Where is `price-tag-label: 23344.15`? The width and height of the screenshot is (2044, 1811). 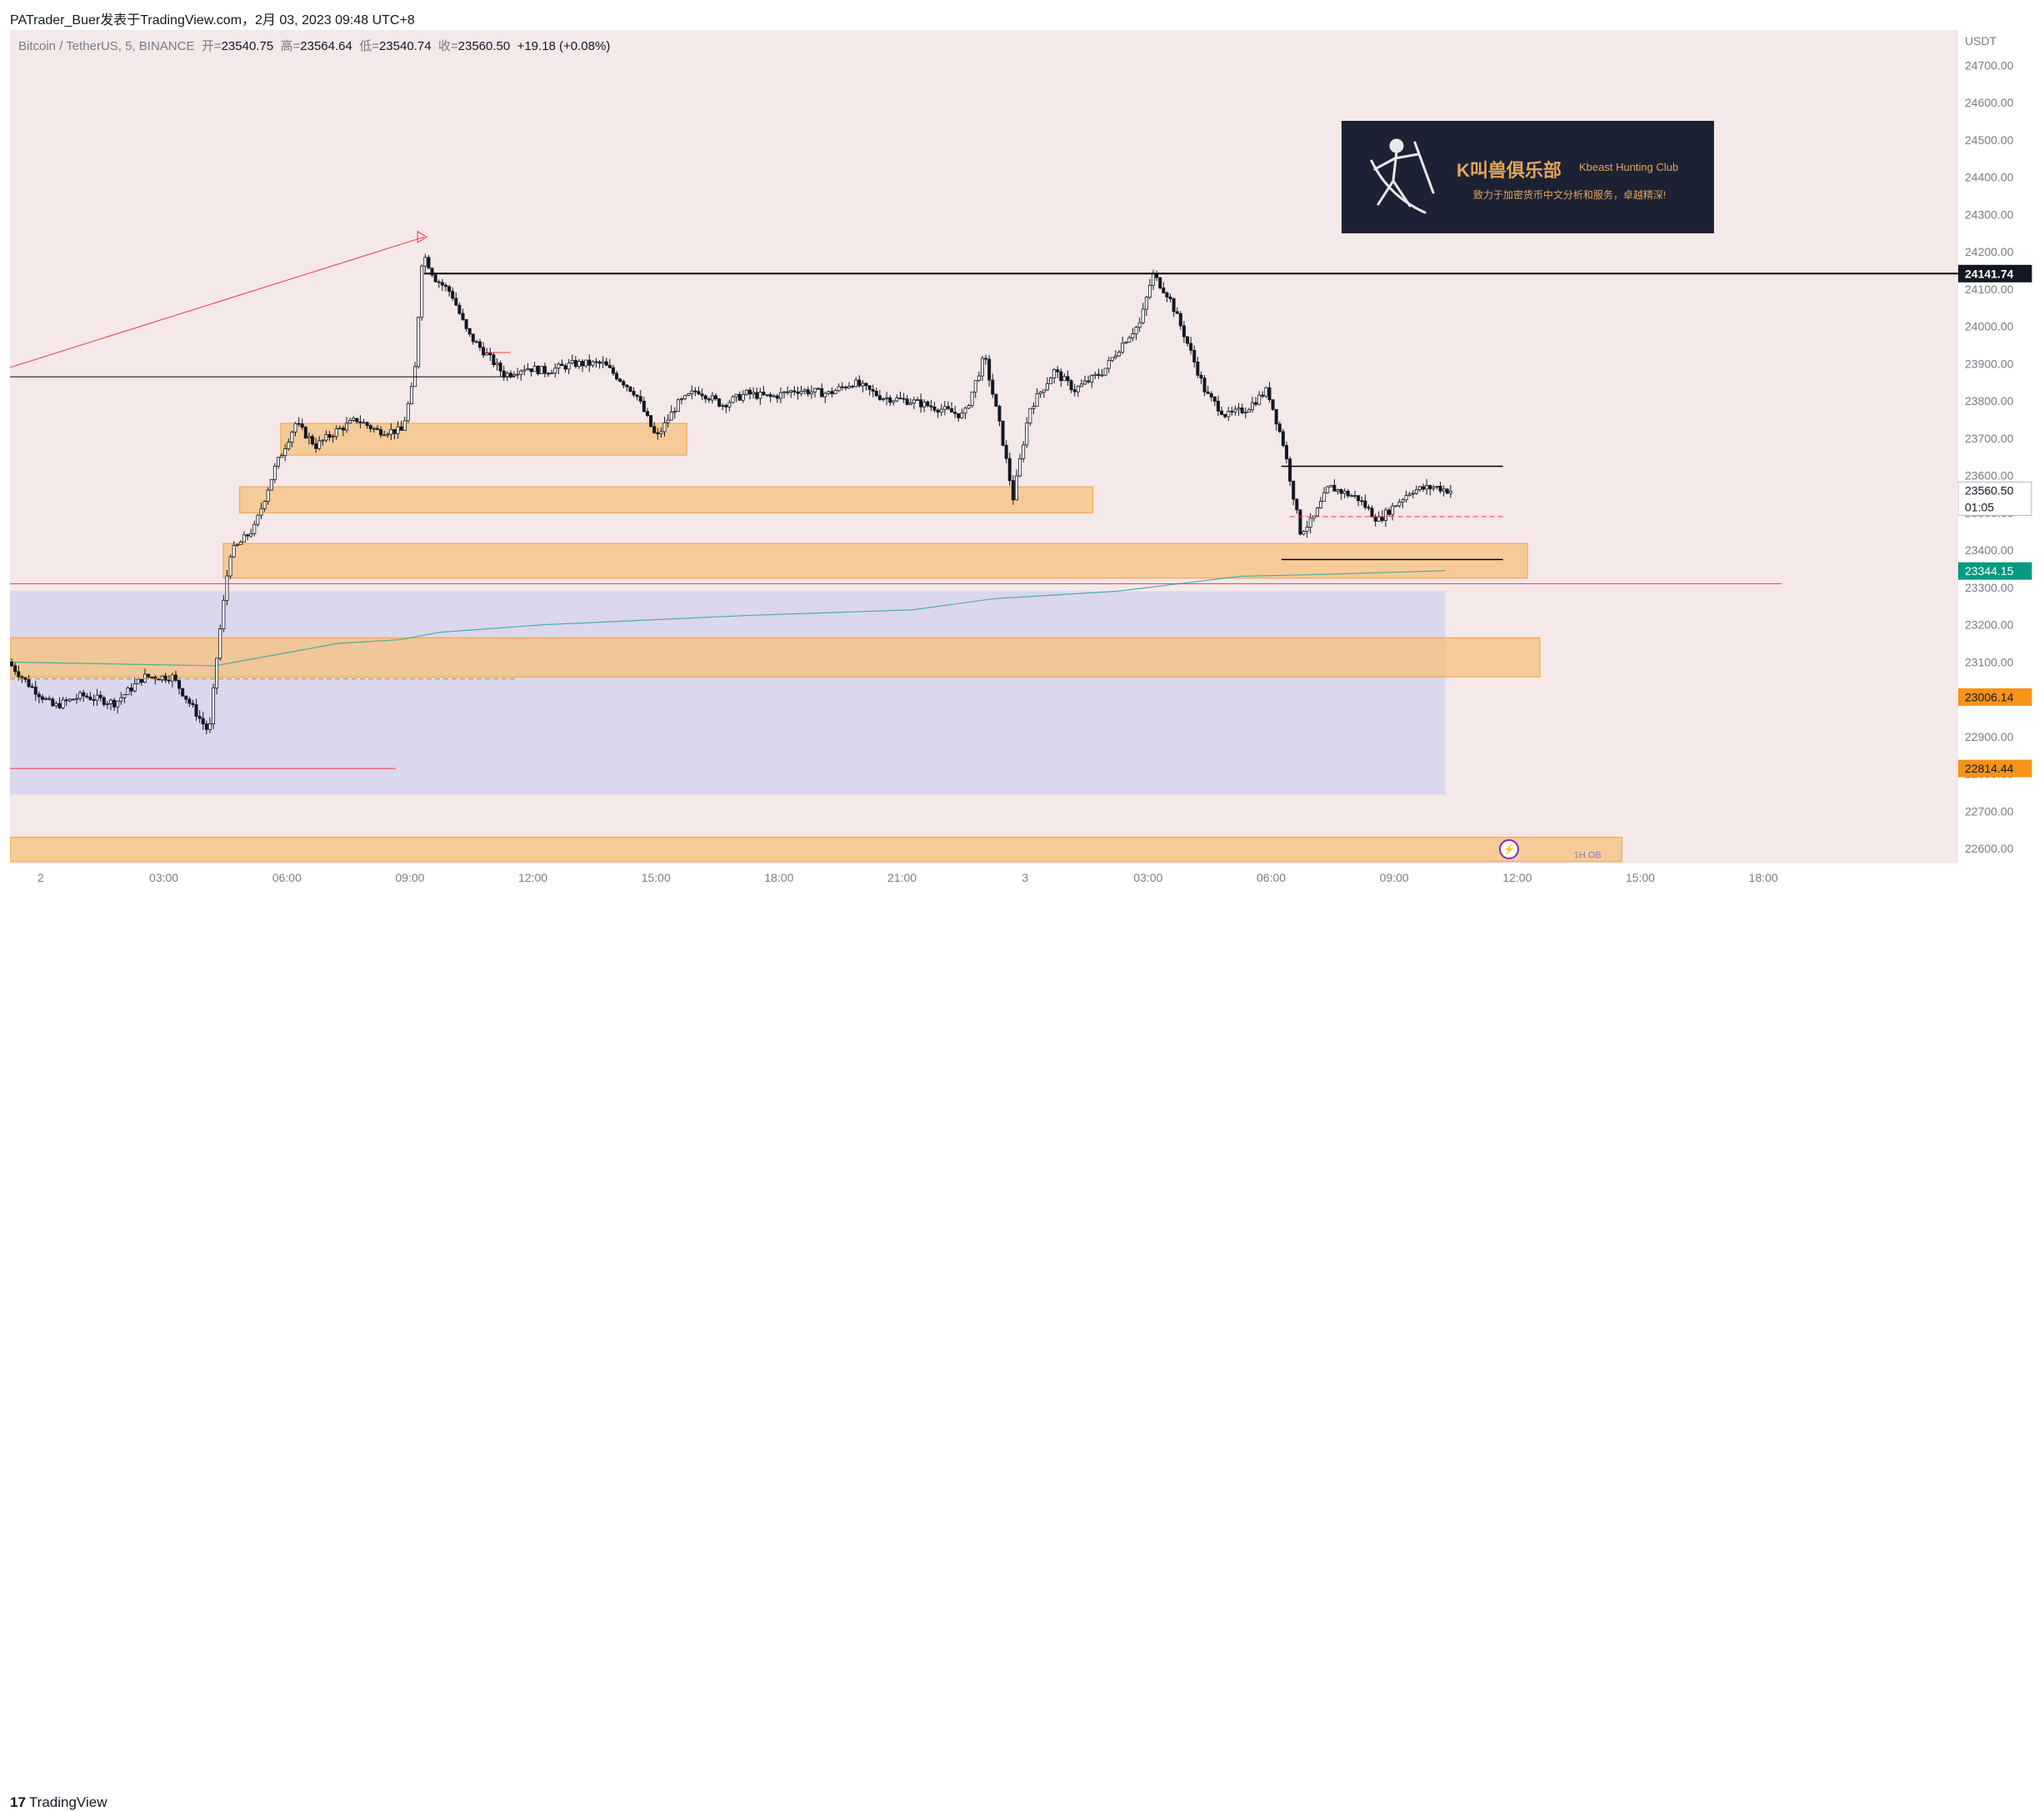
price-tag-label: 23344.15 is located at coordinates (1989, 571).